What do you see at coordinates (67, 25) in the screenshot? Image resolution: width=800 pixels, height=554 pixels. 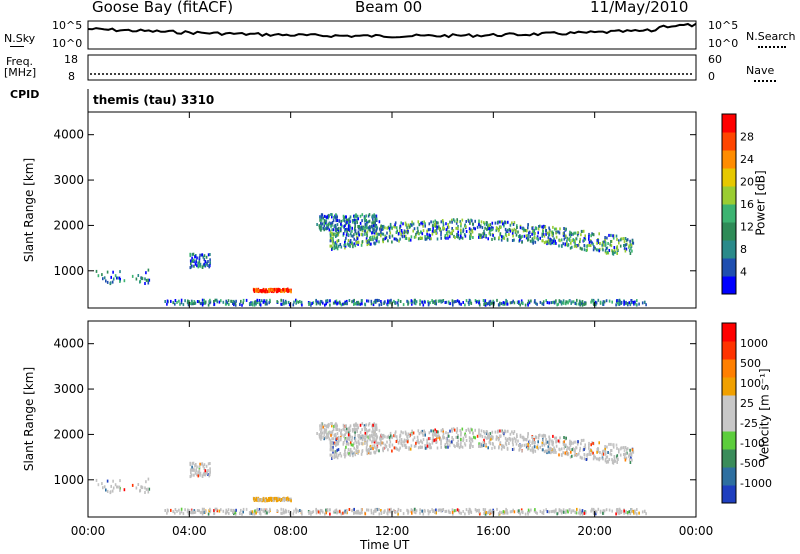 I see `nsky-hi-tick: 10^5` at bounding box center [67, 25].